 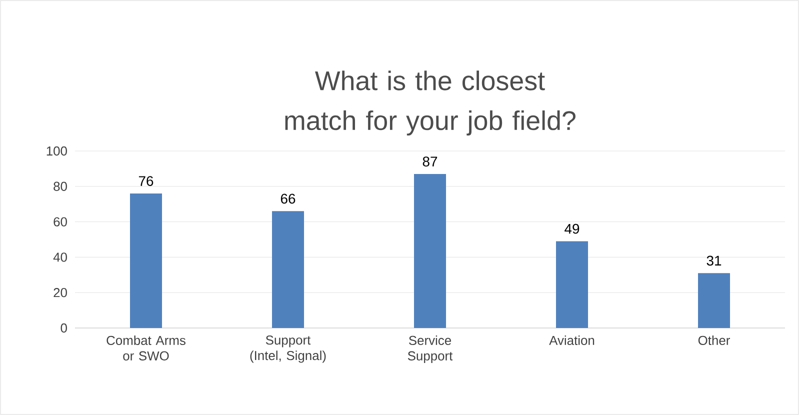 I want to click on y-tick-label: 20, so click(x=60, y=293).